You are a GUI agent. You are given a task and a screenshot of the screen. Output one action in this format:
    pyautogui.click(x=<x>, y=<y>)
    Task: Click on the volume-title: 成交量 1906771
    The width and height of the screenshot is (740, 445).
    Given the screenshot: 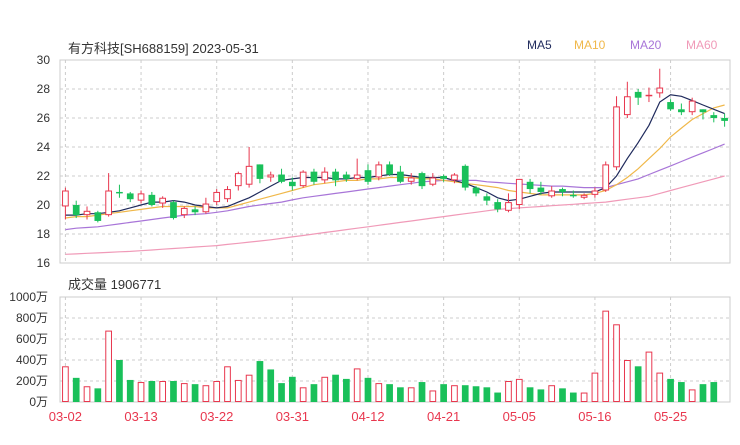 What is the action you would take?
    pyautogui.click(x=115, y=284)
    